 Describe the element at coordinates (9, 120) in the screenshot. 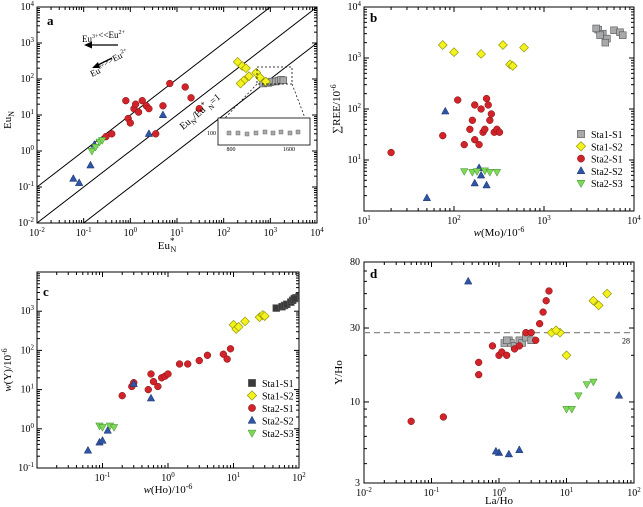

I see `y-axis-label: EuN` at that location.